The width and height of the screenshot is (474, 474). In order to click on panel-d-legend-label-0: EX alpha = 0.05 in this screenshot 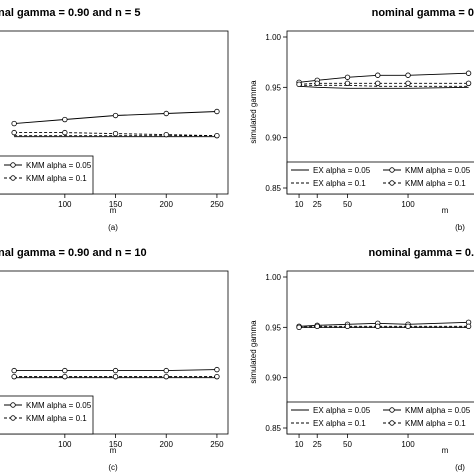, I will do `click(342, 410)`.